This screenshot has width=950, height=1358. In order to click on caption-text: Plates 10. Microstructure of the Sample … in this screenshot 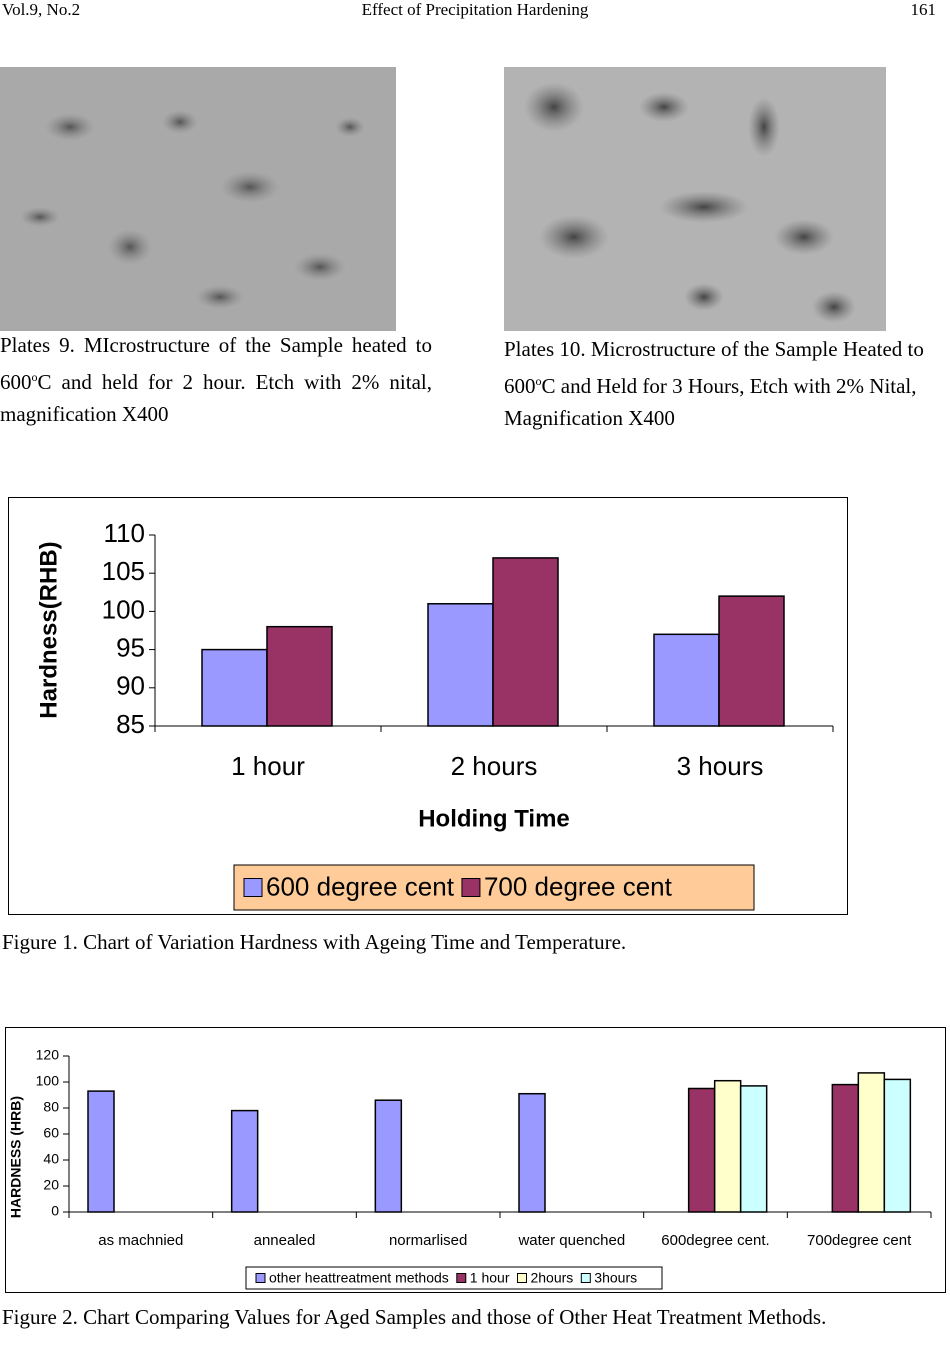, I will do `click(714, 367)`.